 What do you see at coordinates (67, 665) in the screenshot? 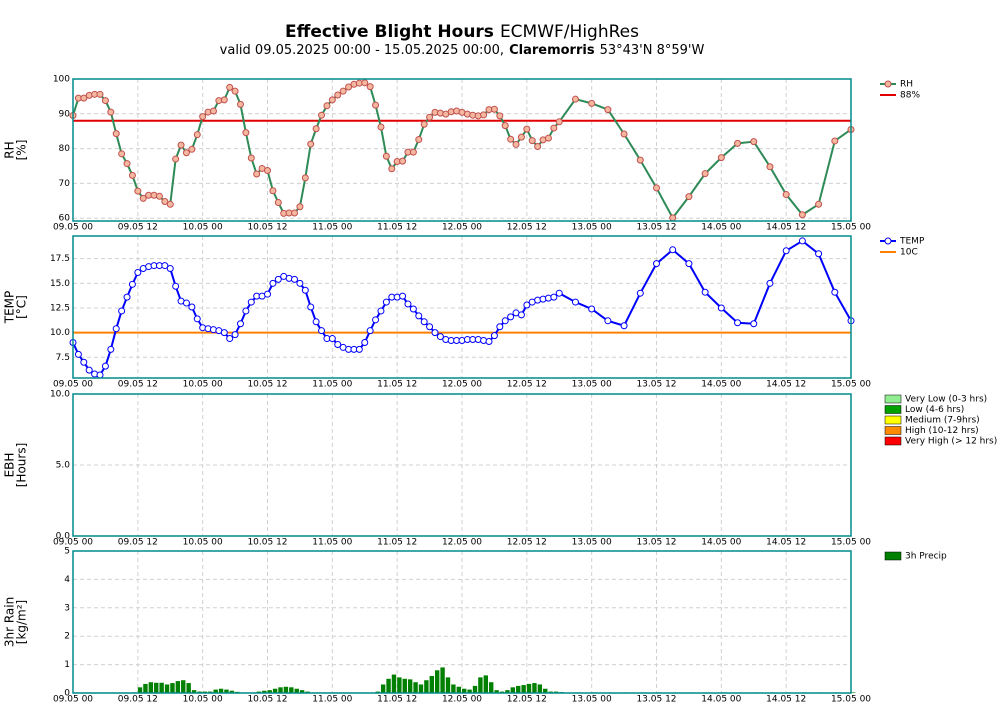
I see `y-tick-label: 1` at bounding box center [67, 665].